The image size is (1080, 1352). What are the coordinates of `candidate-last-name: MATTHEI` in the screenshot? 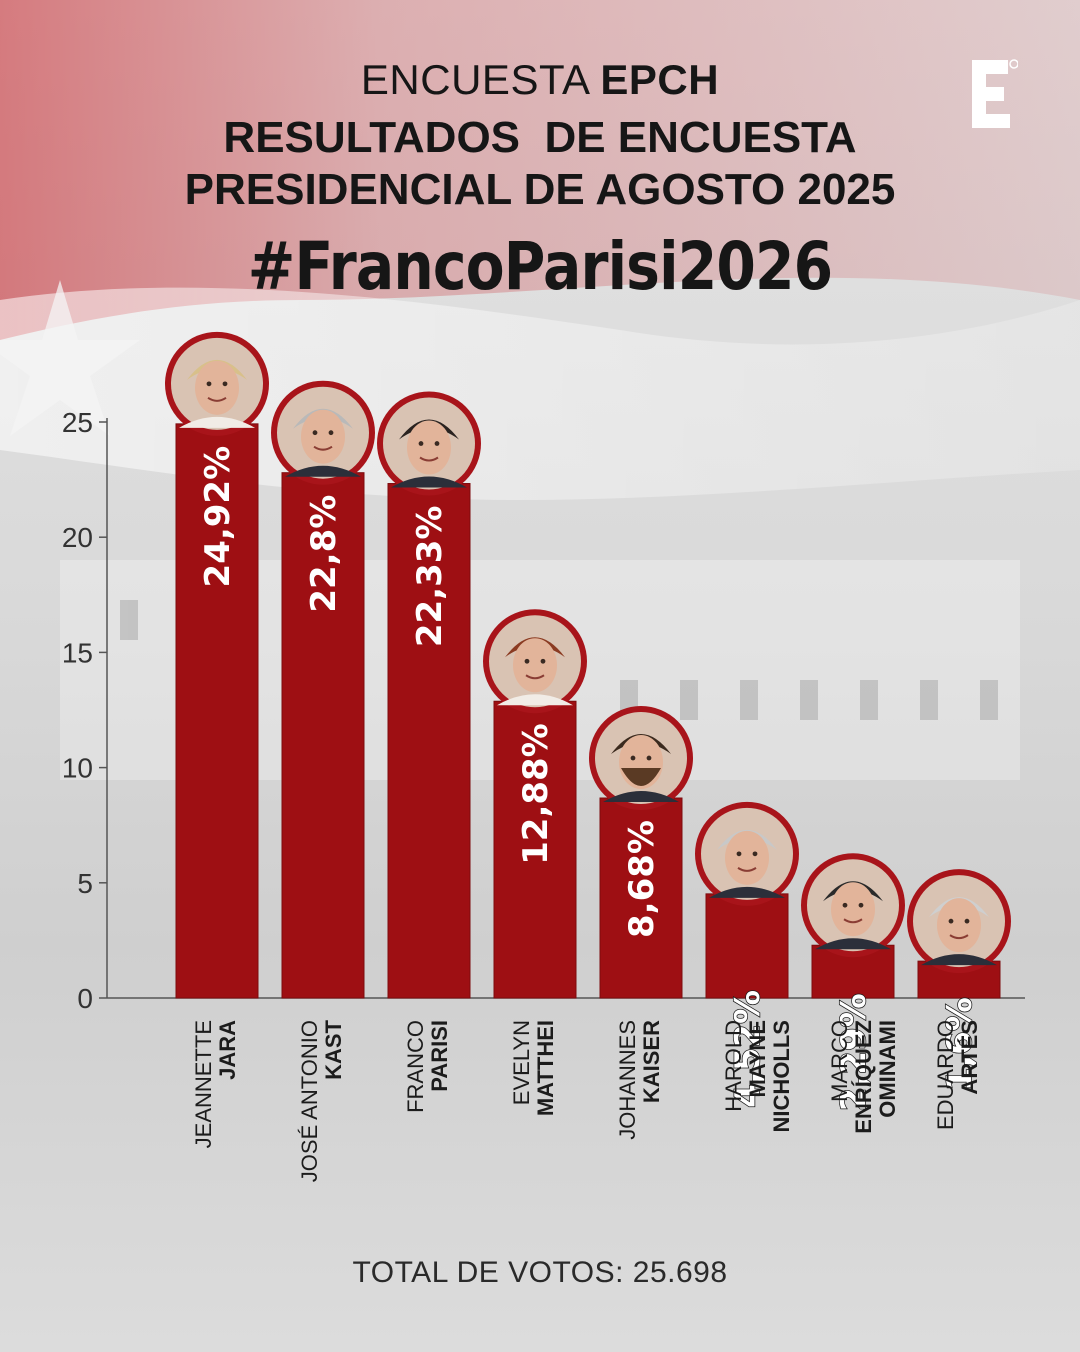 It's located at (545, 1068).